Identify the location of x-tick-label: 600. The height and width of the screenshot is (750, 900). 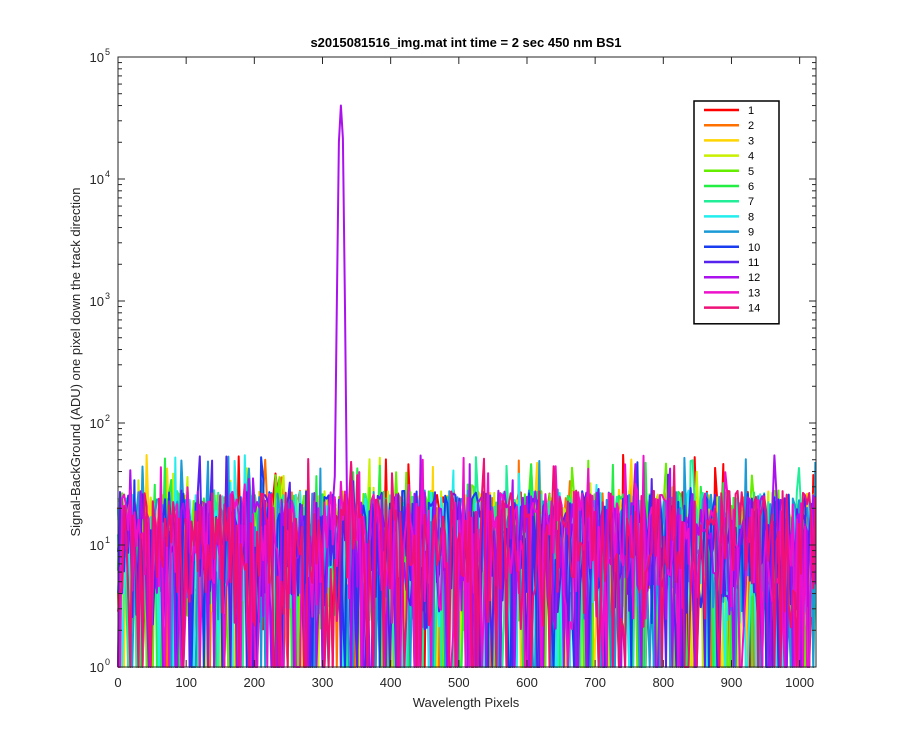
(527, 682).